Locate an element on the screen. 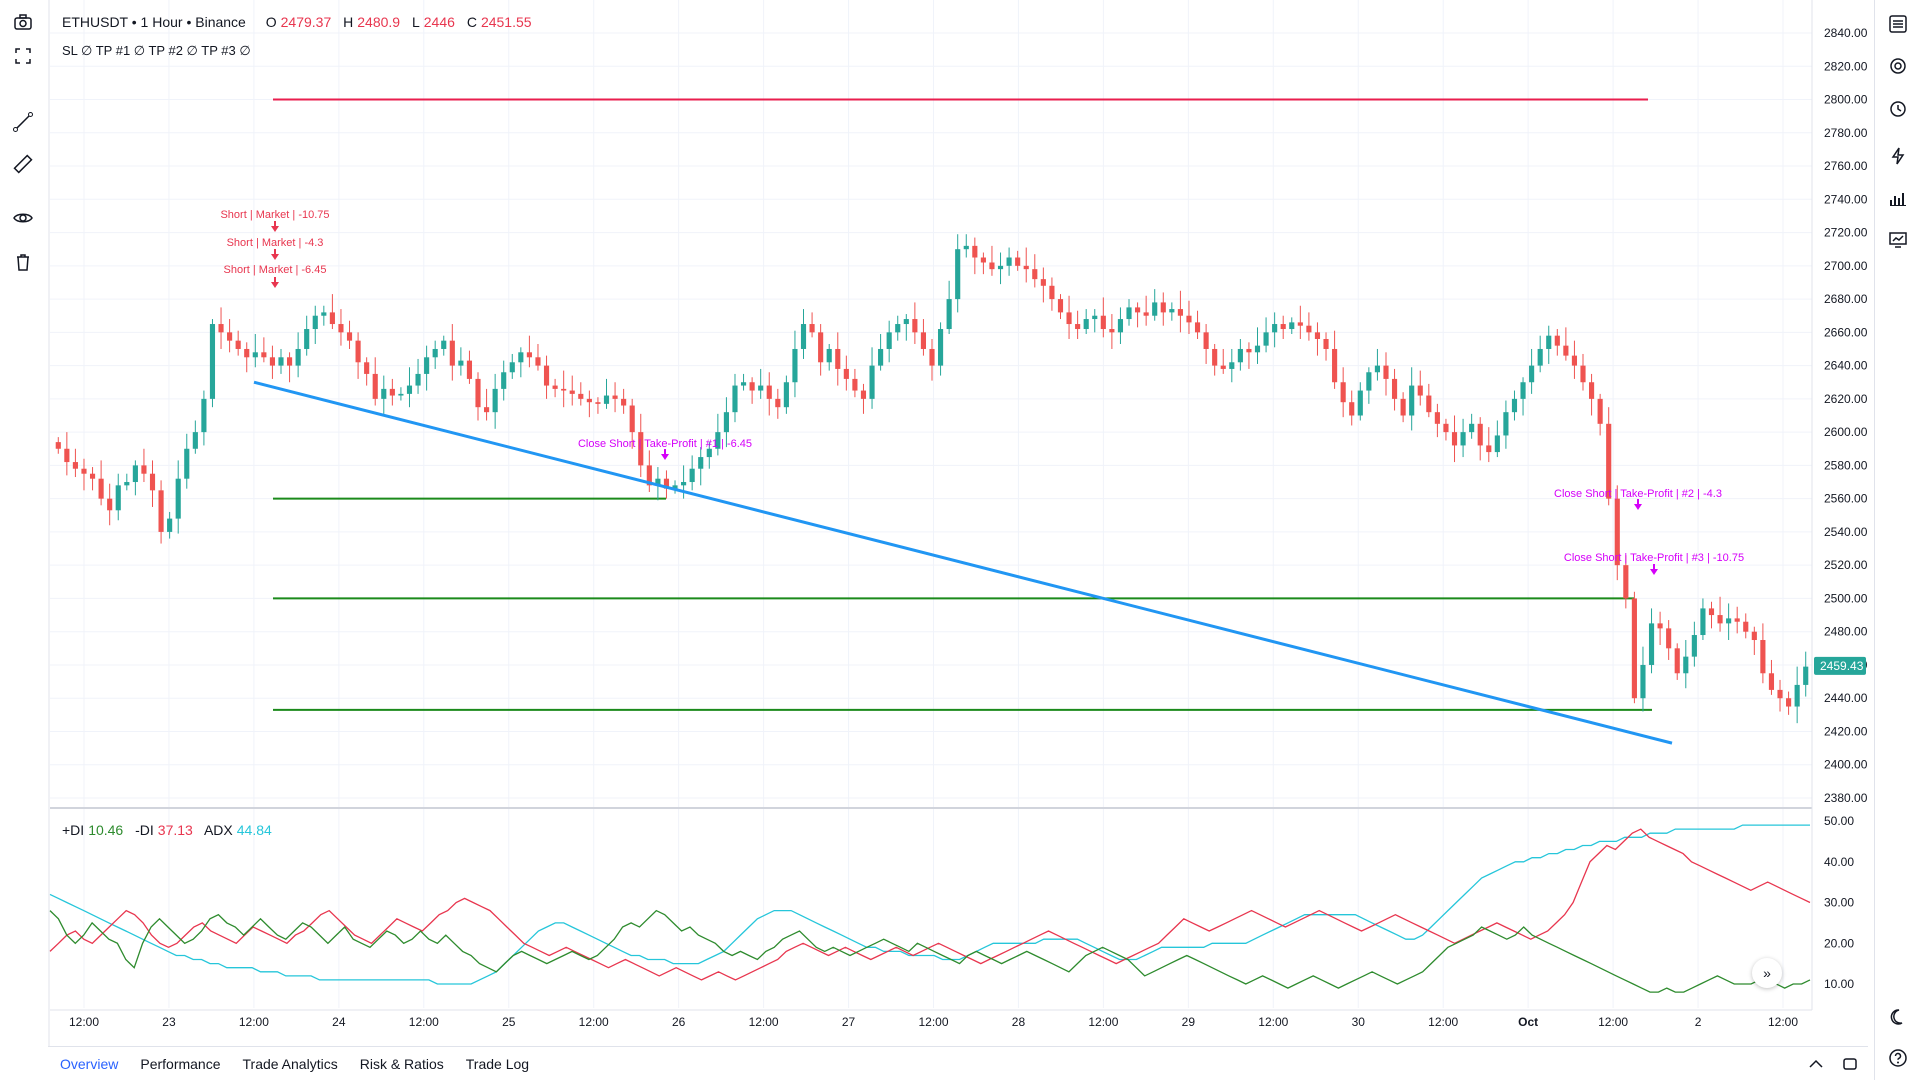 This screenshot has width=1920, height=1080. price-axis-label: 2720.00 is located at coordinates (1846, 233).